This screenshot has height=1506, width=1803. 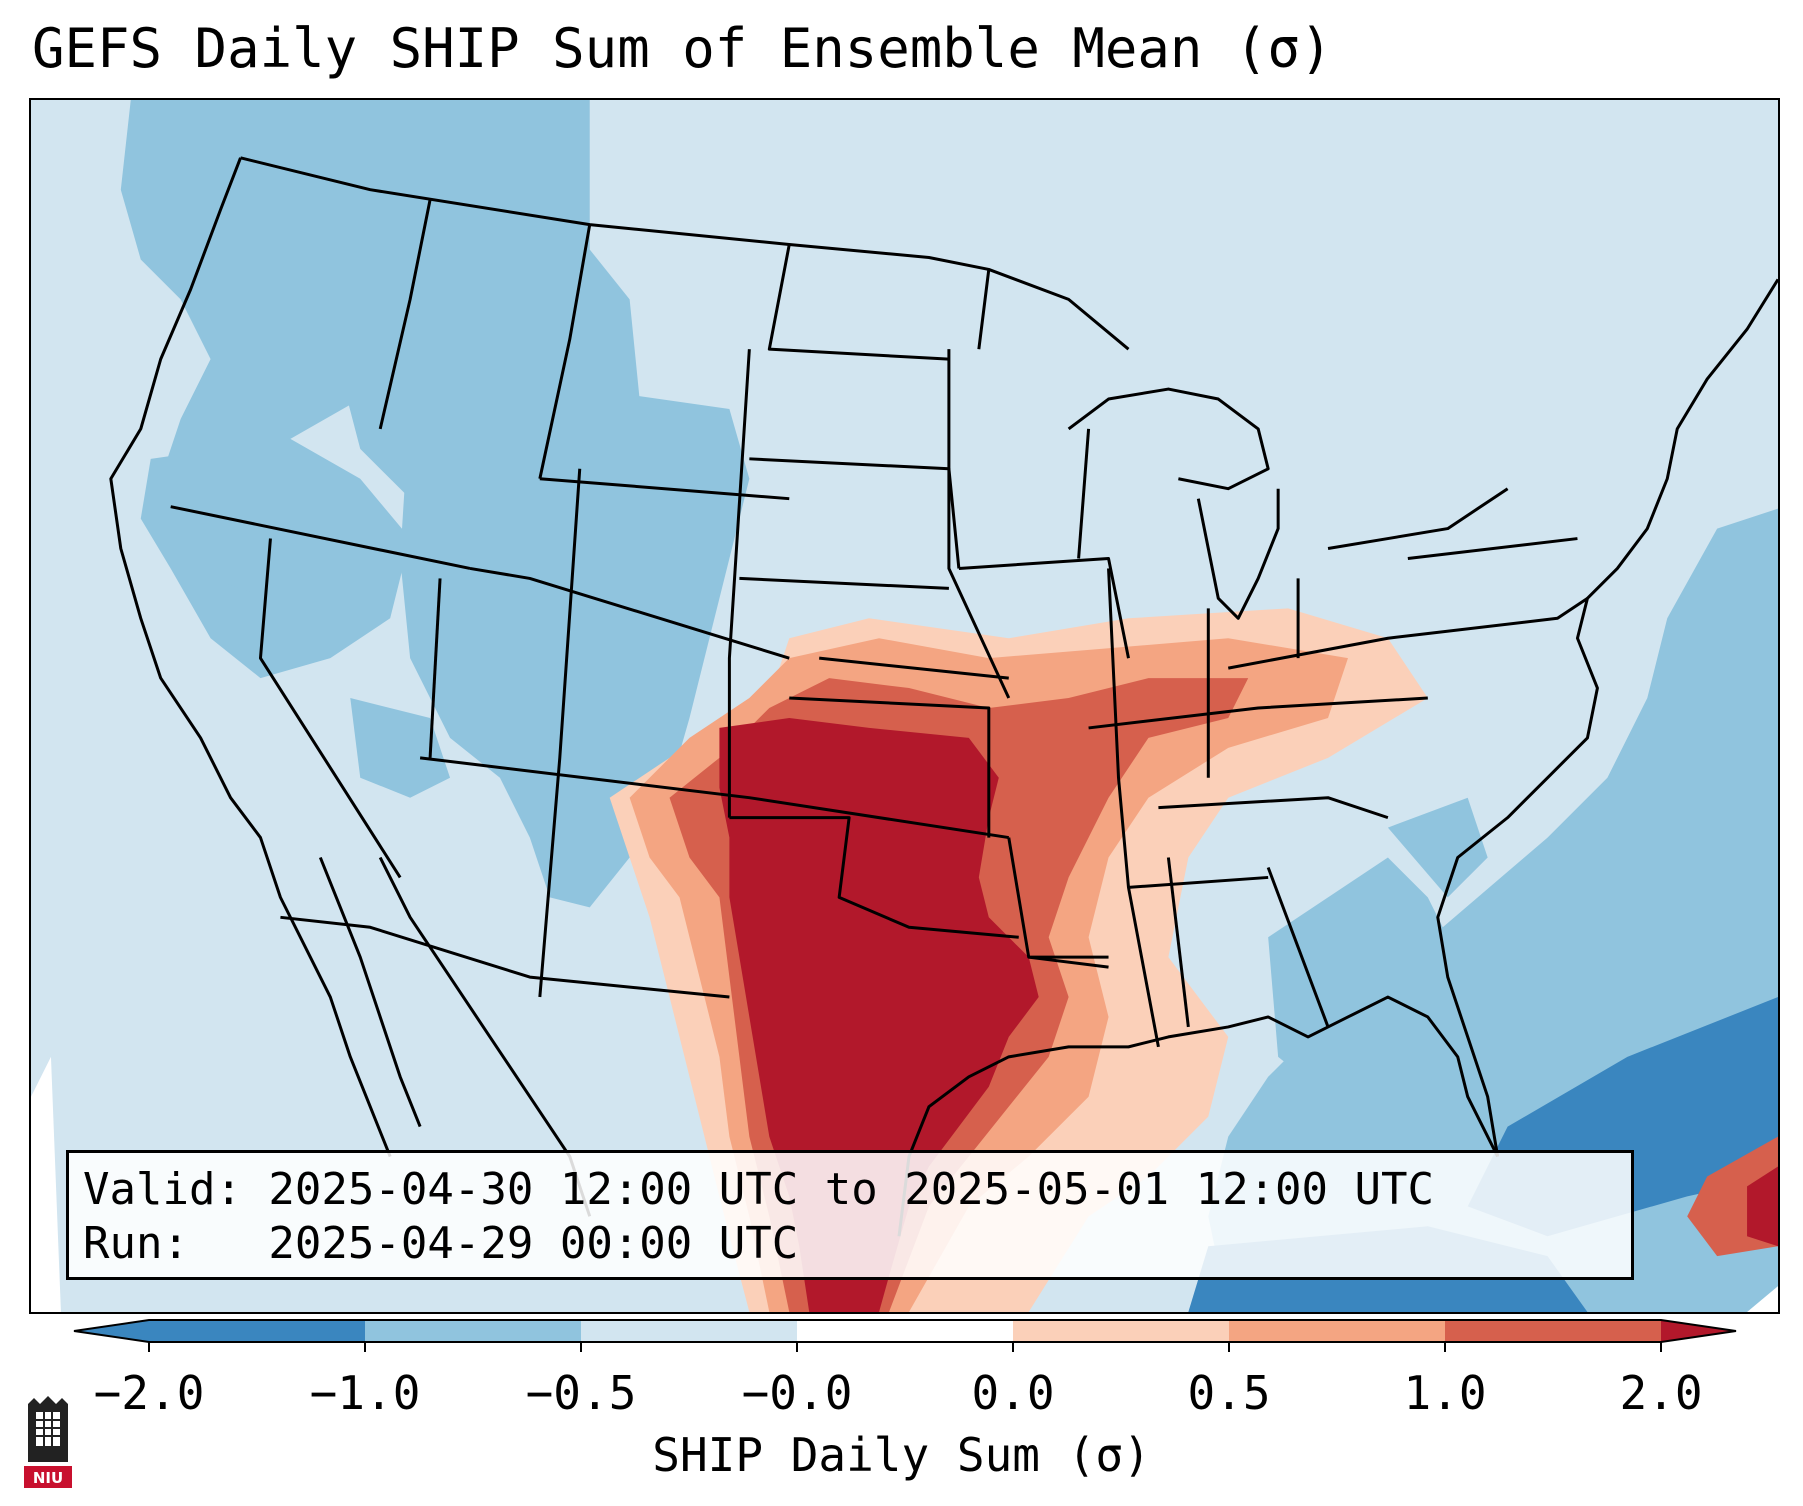 What do you see at coordinates (441, 1243) in the screenshot?
I see `run-time-line: Run: 2025-04-29 00:00 UTC` at bounding box center [441, 1243].